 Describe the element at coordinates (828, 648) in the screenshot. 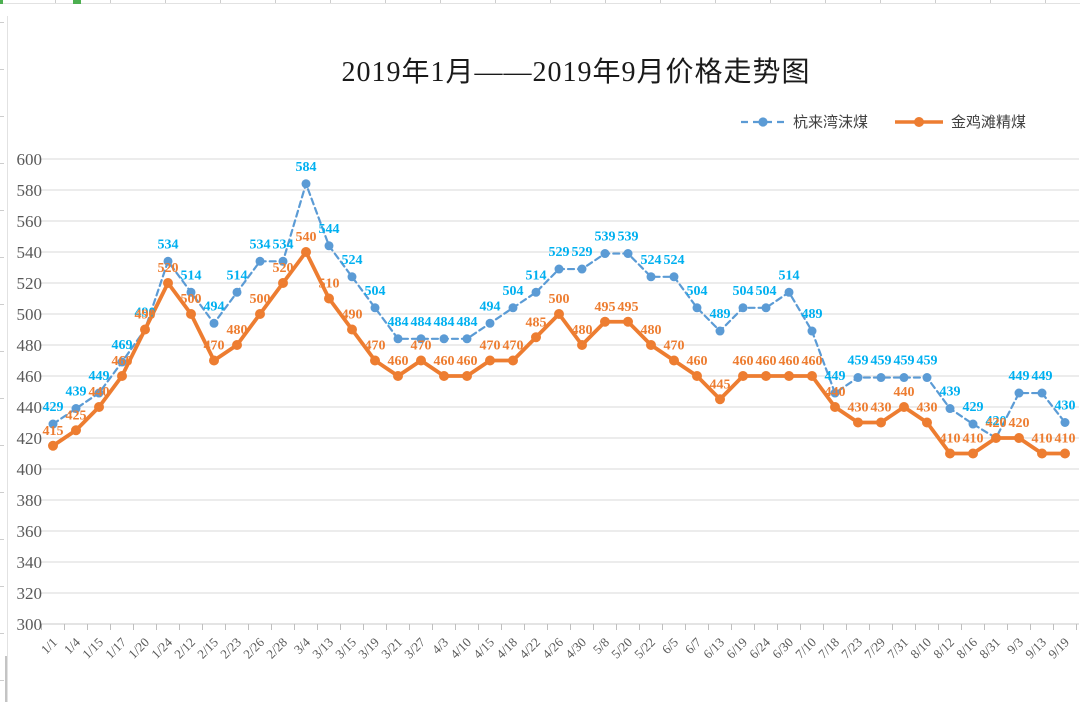

I see `x-tick-label: 7/18` at that location.